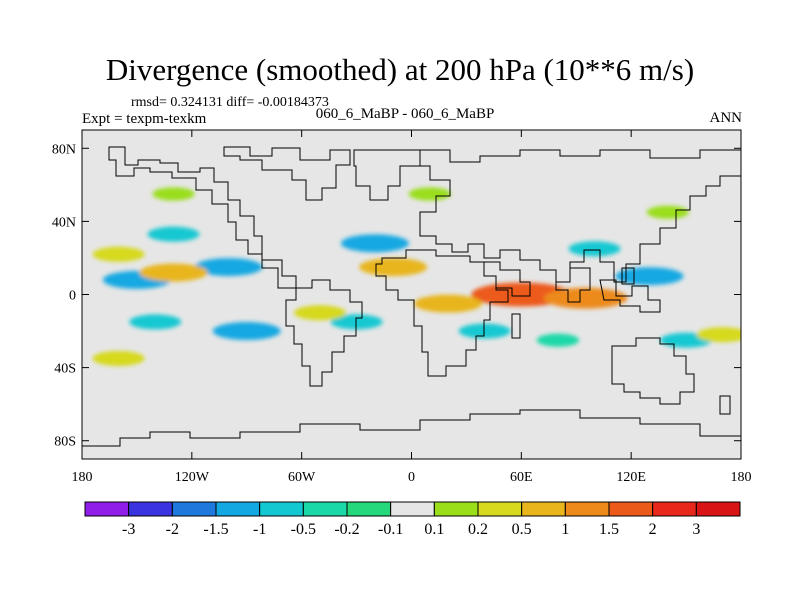  What do you see at coordinates (521, 477) in the screenshot?
I see `x-tick-label: 60E` at bounding box center [521, 477].